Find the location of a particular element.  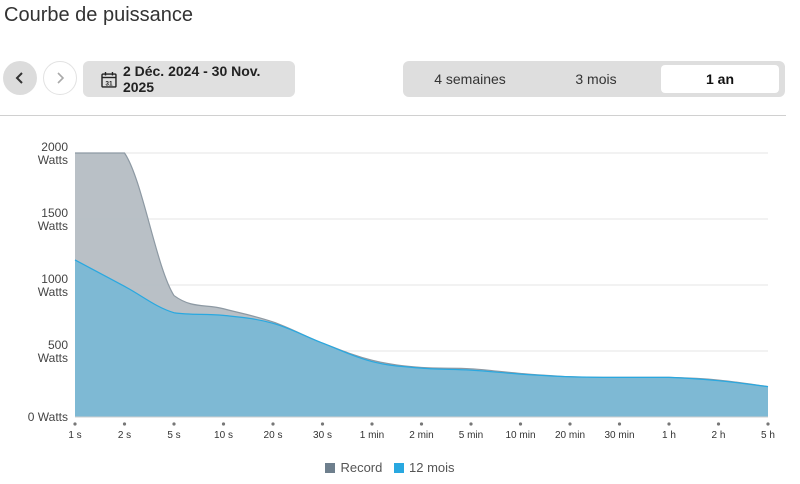

y-tick-label: 2000 is located at coordinates (54, 147).